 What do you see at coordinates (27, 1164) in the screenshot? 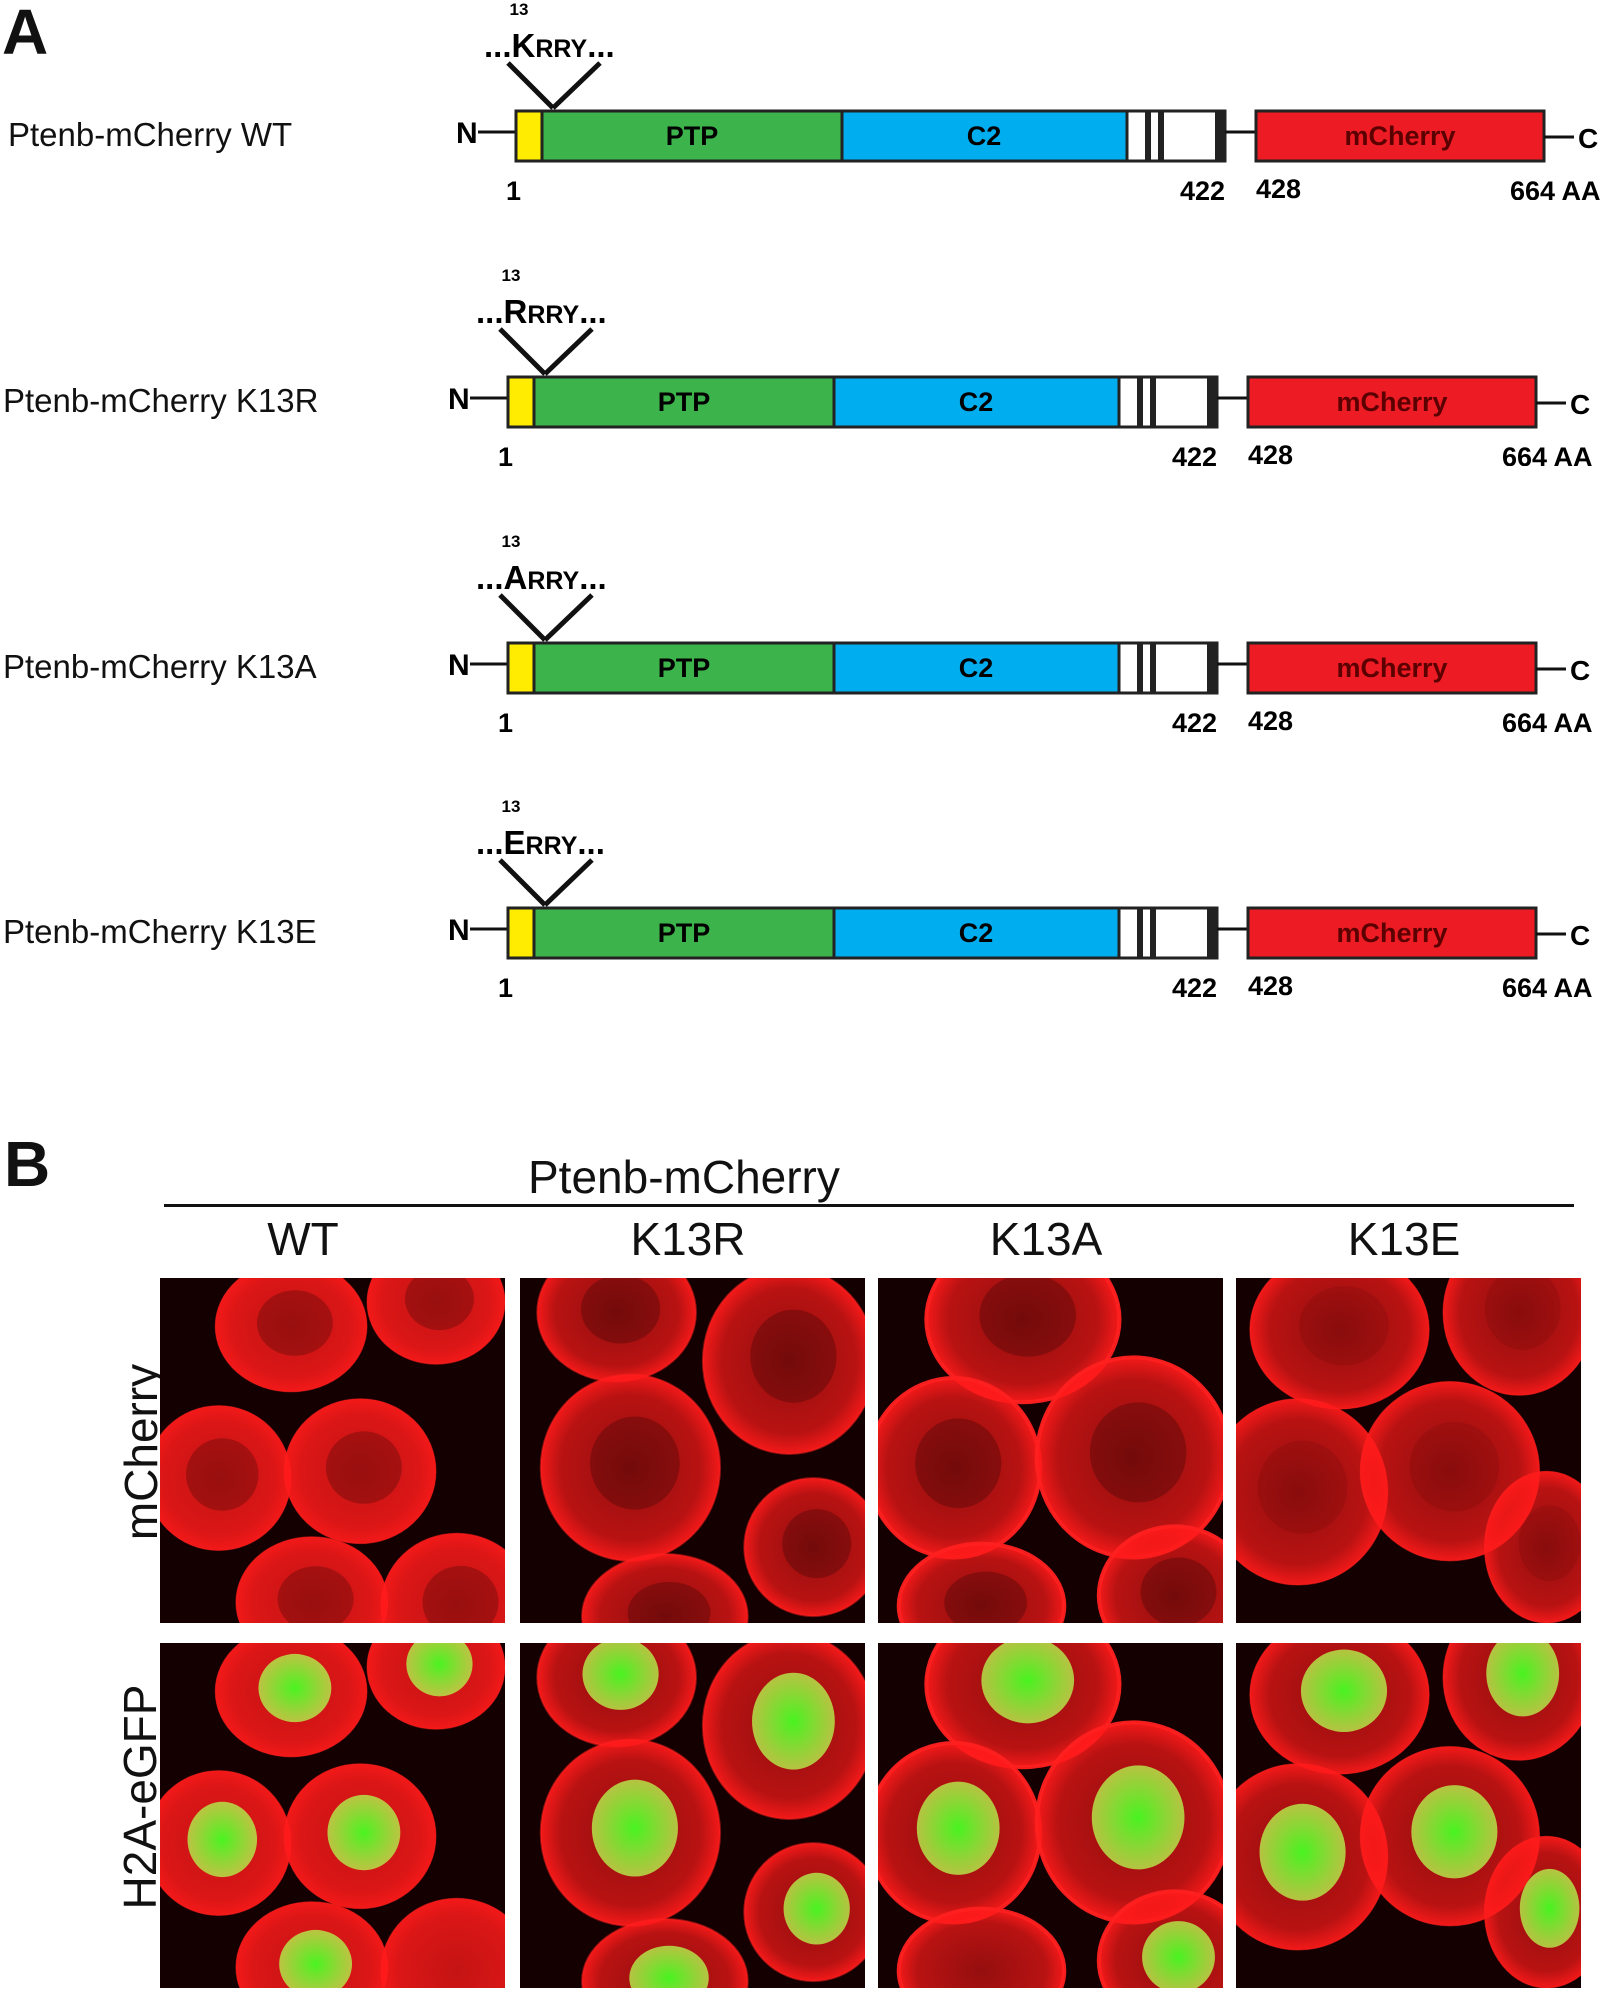
I see `panel-b-letter: B` at bounding box center [27, 1164].